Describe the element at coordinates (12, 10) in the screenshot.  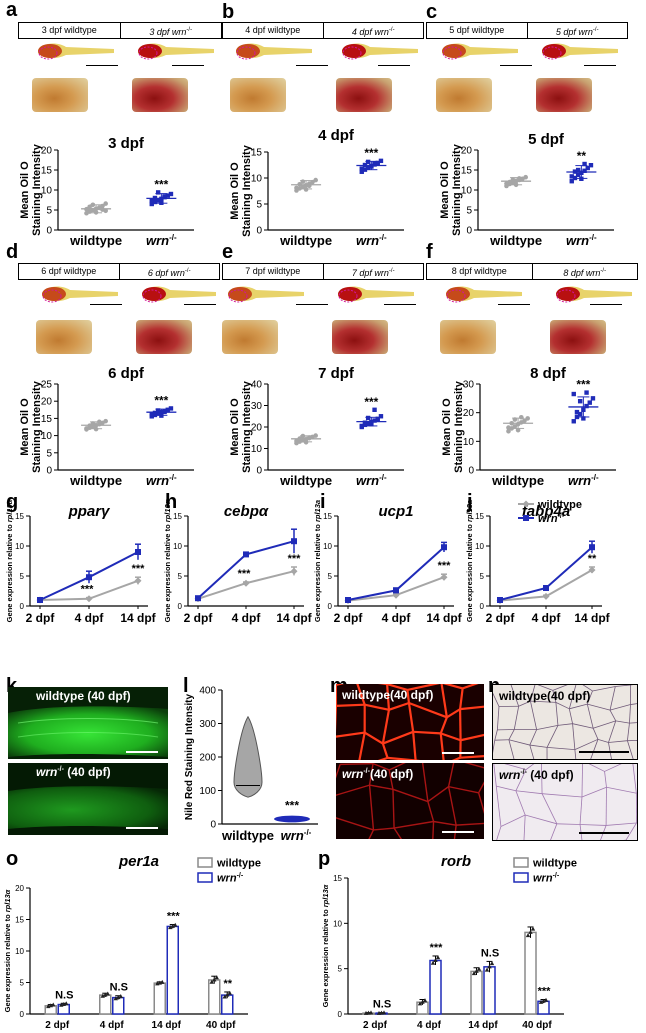
I see `panel-letter-a: a` at that location.